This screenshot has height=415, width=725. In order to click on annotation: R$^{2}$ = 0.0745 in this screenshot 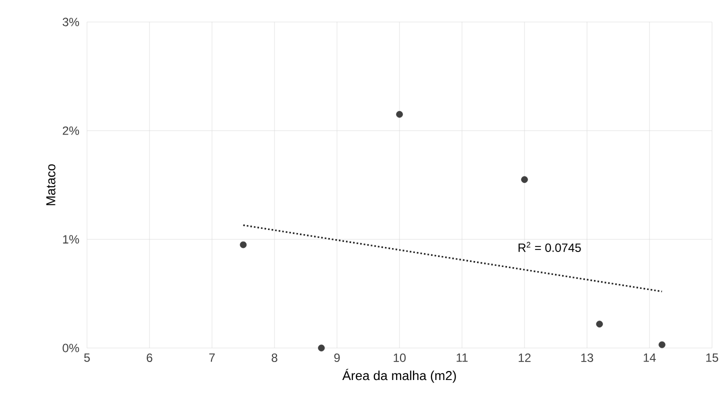, I will do `click(549, 247)`.